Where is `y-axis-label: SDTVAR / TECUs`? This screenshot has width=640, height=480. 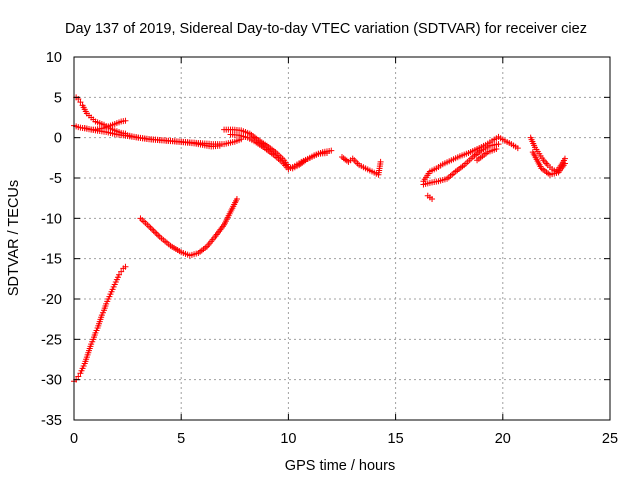 y-axis-label: SDTVAR / TECUs is located at coordinates (14, 238).